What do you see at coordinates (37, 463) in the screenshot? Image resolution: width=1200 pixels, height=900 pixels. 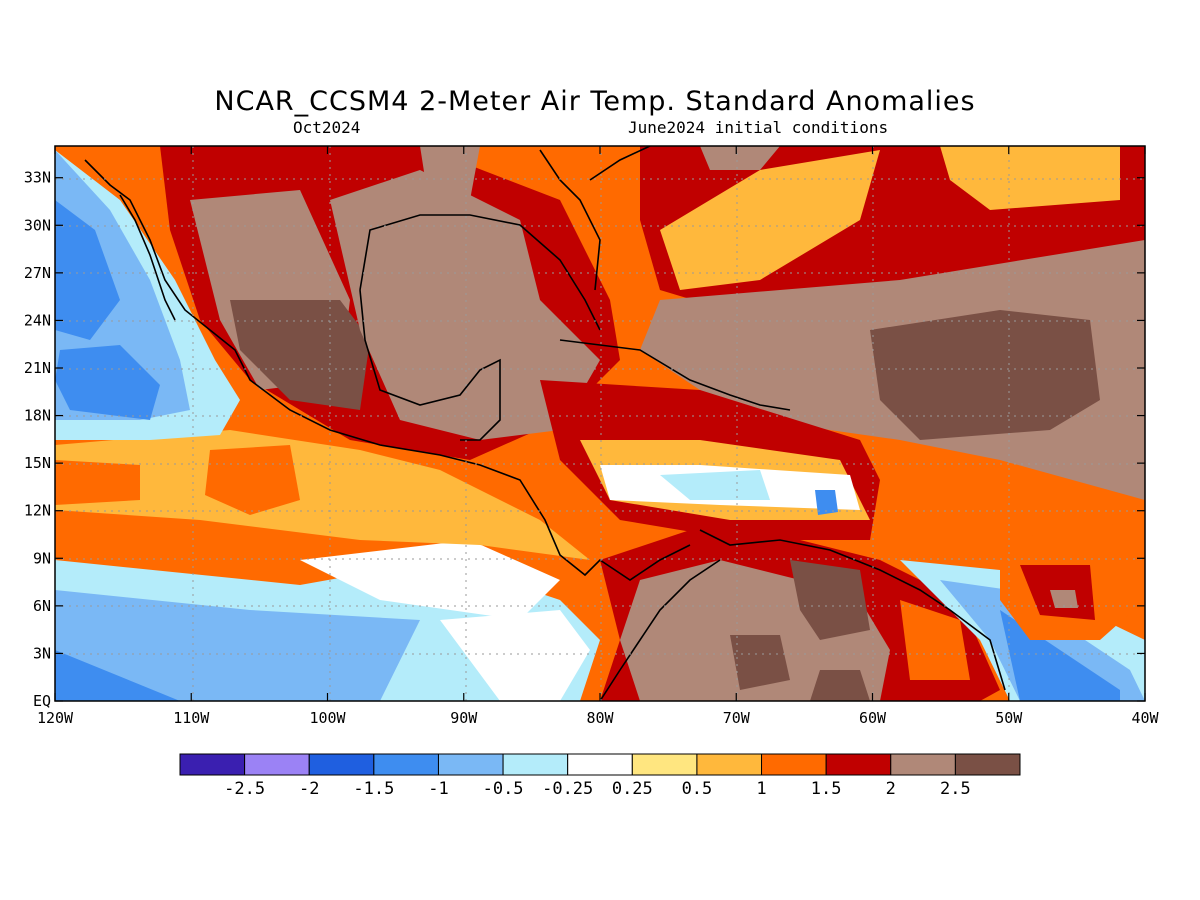 I see `lat-tick-label: 15N` at bounding box center [37, 463].